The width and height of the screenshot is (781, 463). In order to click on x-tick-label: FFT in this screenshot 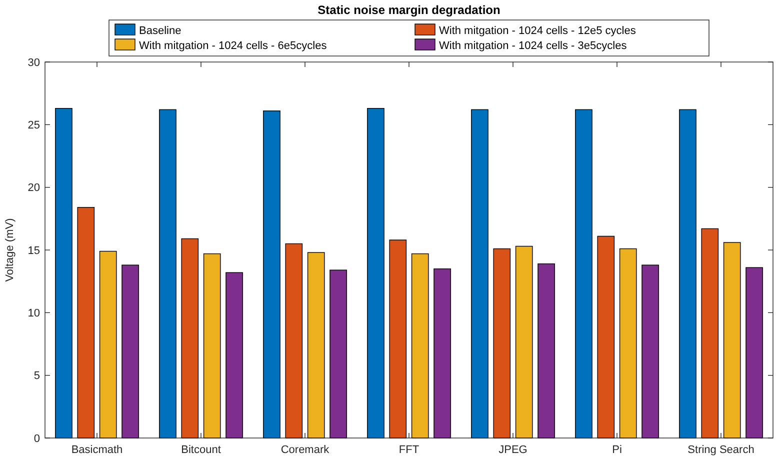, I will do `click(409, 450)`.